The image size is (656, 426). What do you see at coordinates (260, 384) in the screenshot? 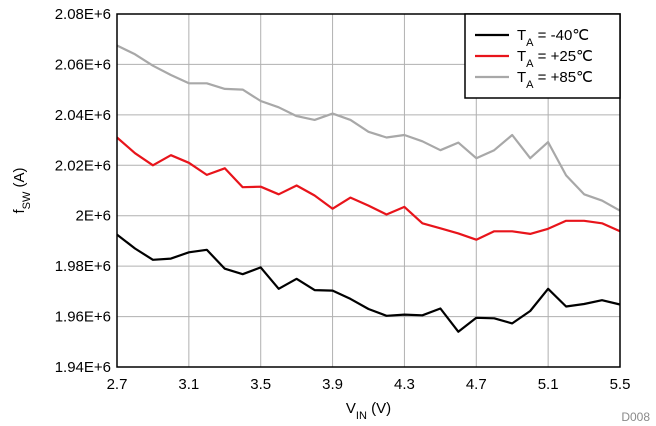
I see `x-tick-label: 3.5` at bounding box center [260, 384].